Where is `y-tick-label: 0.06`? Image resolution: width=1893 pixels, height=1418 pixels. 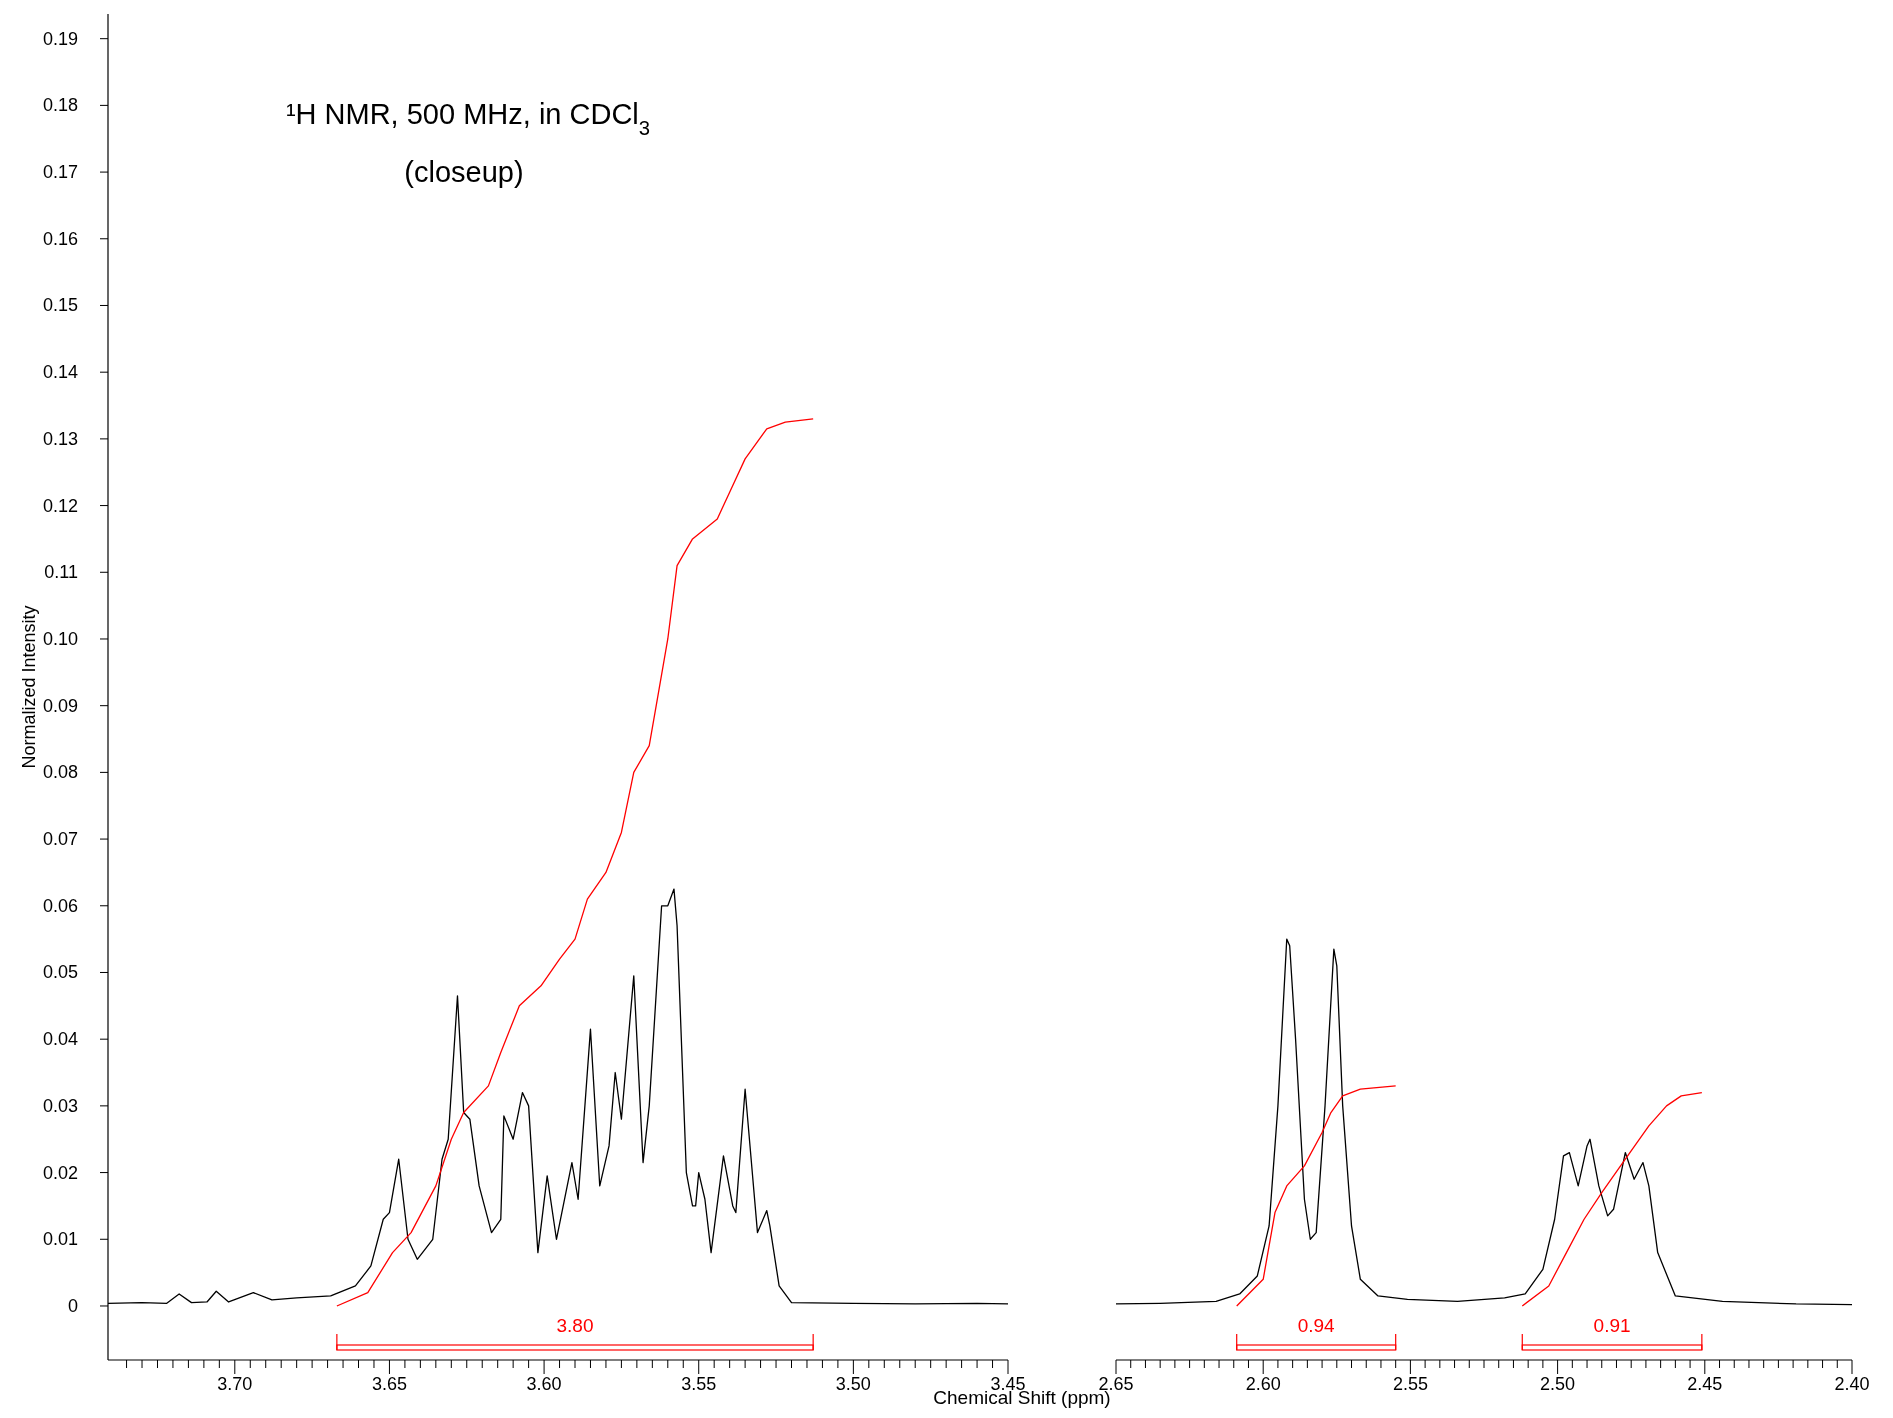
y-tick-label: 0.06 is located at coordinates (60, 905).